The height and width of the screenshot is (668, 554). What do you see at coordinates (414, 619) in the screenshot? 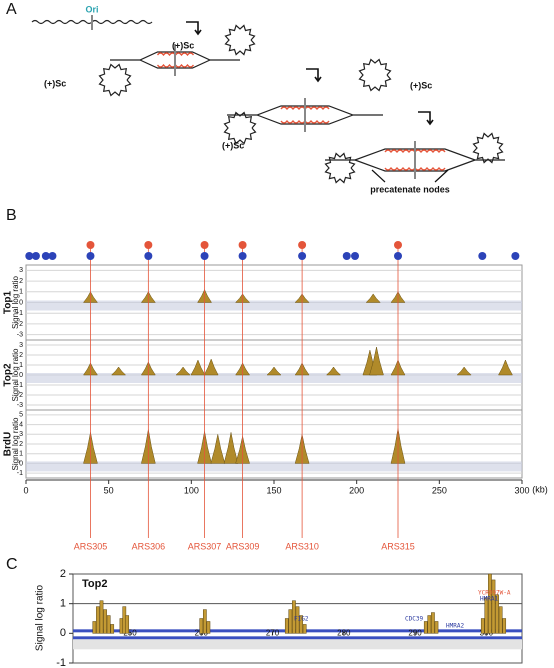
I see `gene-label: CDC39` at bounding box center [414, 619].